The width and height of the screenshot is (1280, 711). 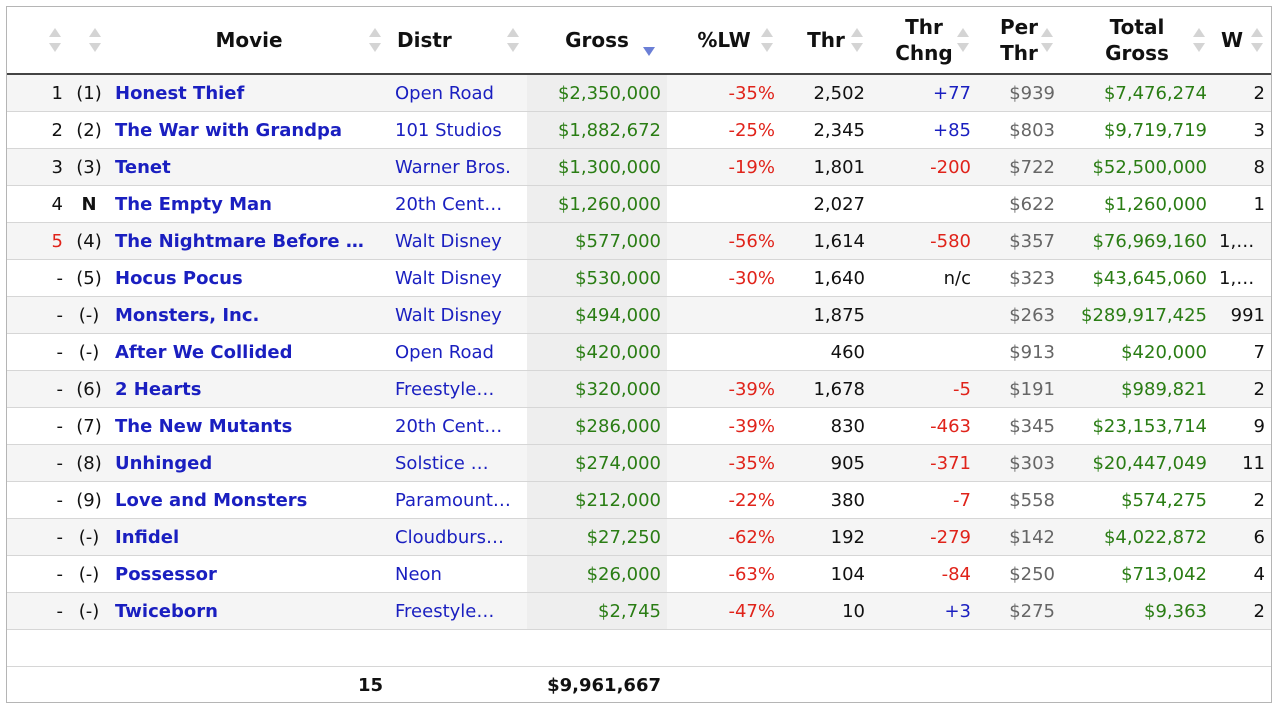 What do you see at coordinates (1242, 278) in the screenshot?
I see `weeks-cell: 1,424` at bounding box center [1242, 278].